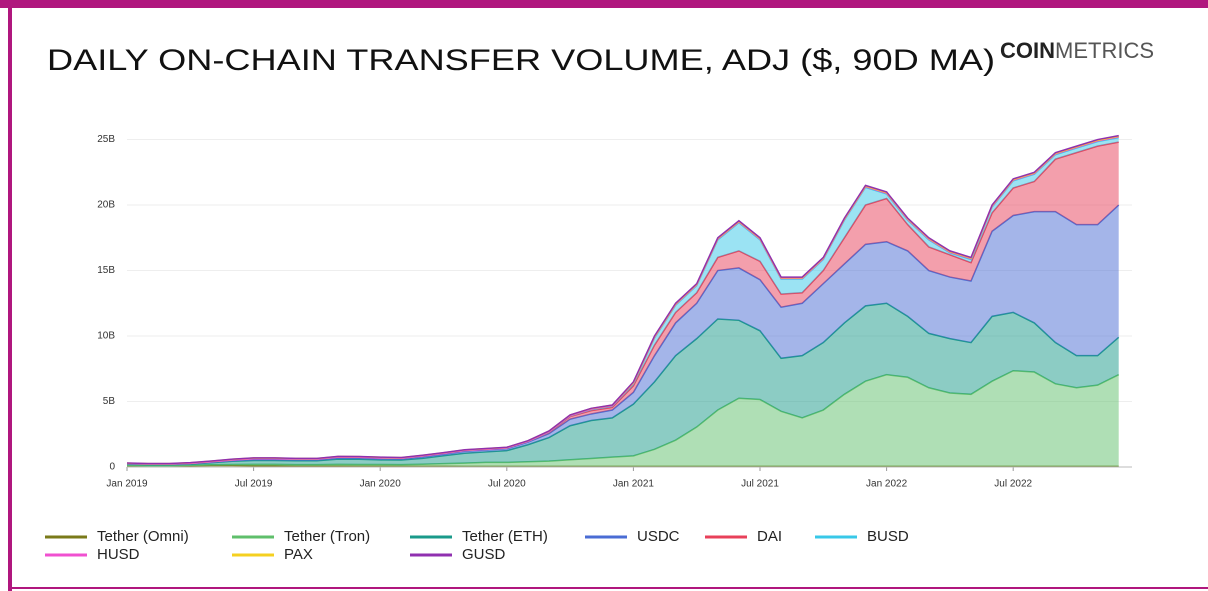 This screenshot has height=591, width=1208. What do you see at coordinates (1104, 50) in the screenshot?
I see `logo-light: METRICS` at bounding box center [1104, 50].